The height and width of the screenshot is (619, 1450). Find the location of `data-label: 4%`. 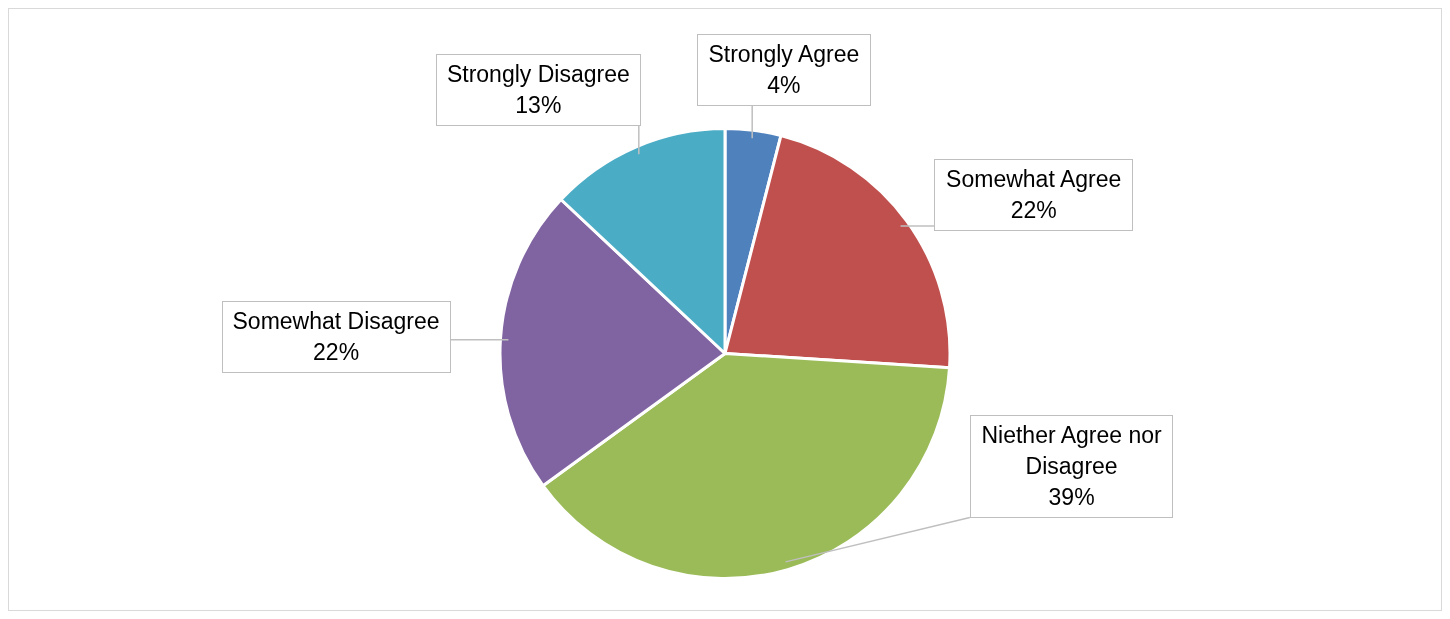

data-label: 4% is located at coordinates (784, 85).